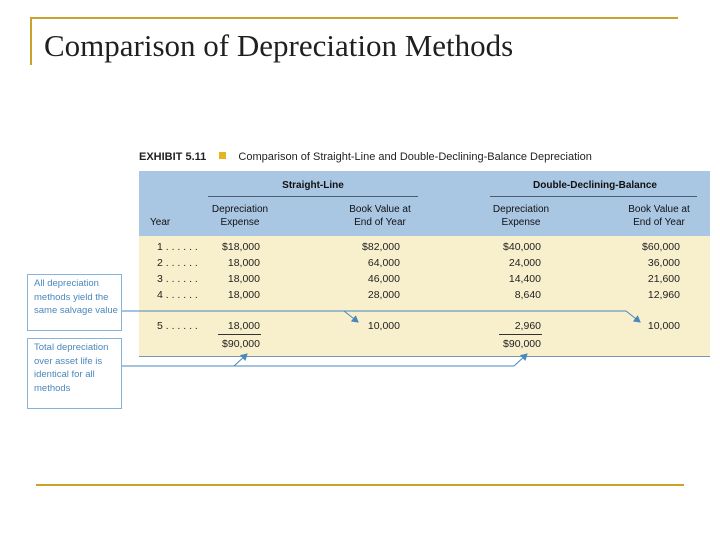 This screenshot has height=540, width=720. I want to click on total-arrow-sl, so click(185, 360).